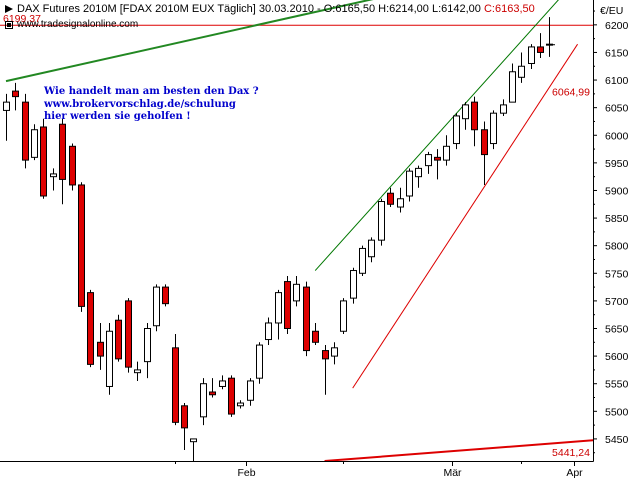 This screenshot has height=480, width=640. I want to click on close-value: C:6163,50, so click(509, 9).